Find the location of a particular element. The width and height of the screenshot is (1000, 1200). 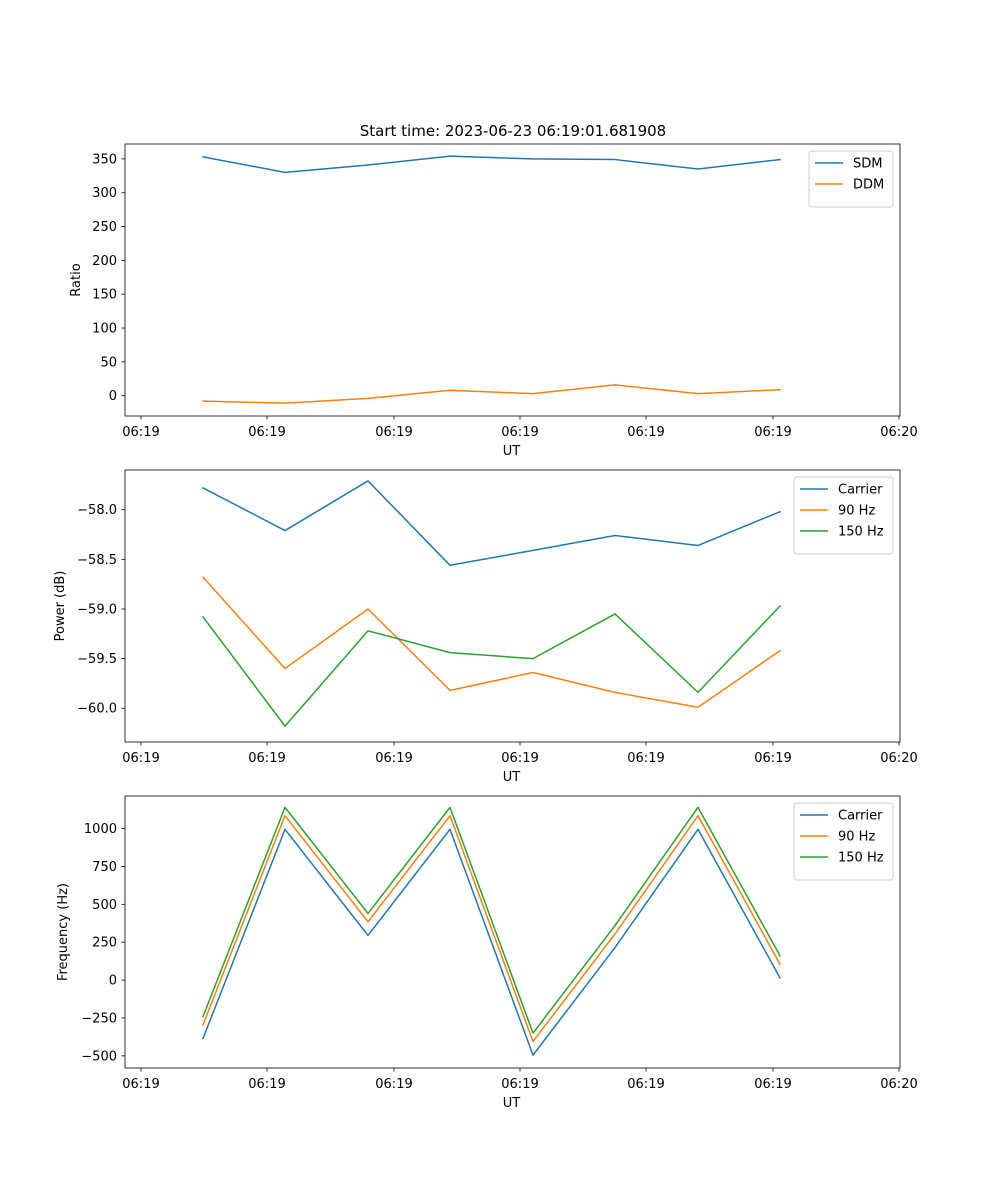

y-tick-label: −59.5 is located at coordinates (97, 659).